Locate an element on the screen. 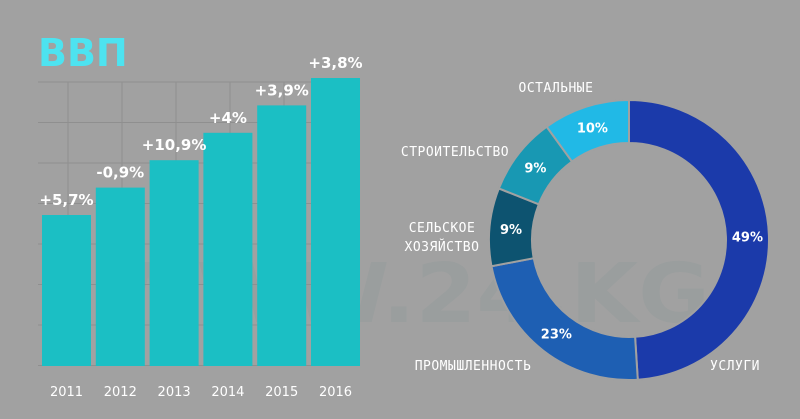  donut-category-label: СЕЛЬСКОЕ ХОЗЯЙСТВО is located at coordinates (442, 238).